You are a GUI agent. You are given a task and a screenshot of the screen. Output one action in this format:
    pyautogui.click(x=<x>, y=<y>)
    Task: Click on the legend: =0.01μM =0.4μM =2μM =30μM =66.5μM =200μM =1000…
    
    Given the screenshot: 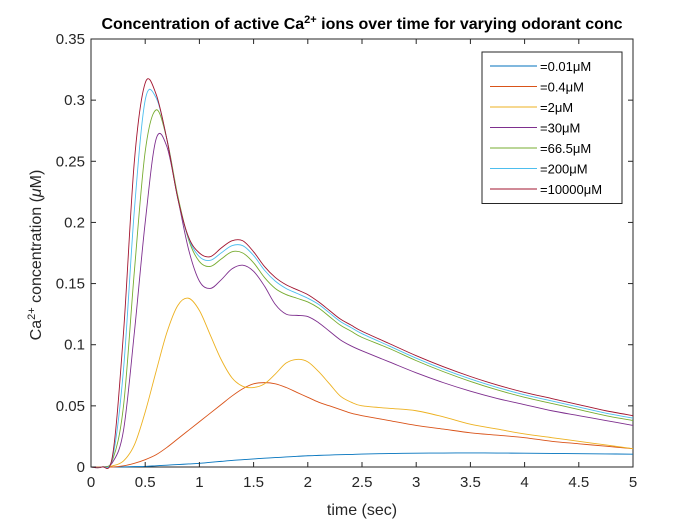 What is the action you would take?
    pyautogui.click(x=552, y=127)
    